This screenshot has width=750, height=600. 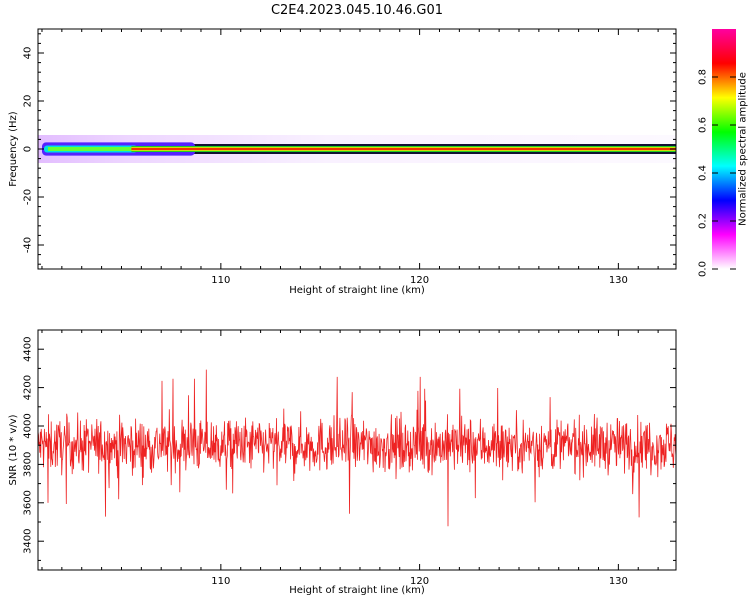 I want to click on y-tick-label: -20, so click(x=28, y=197).